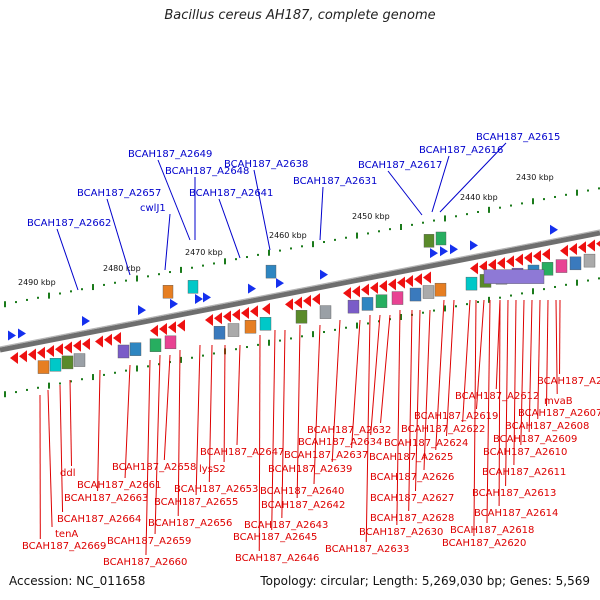  What do you see at coordinates (286, 525) in the screenshot?
I see `reverse-gene-label: BCAH187_A2643` at bounding box center [286, 525].